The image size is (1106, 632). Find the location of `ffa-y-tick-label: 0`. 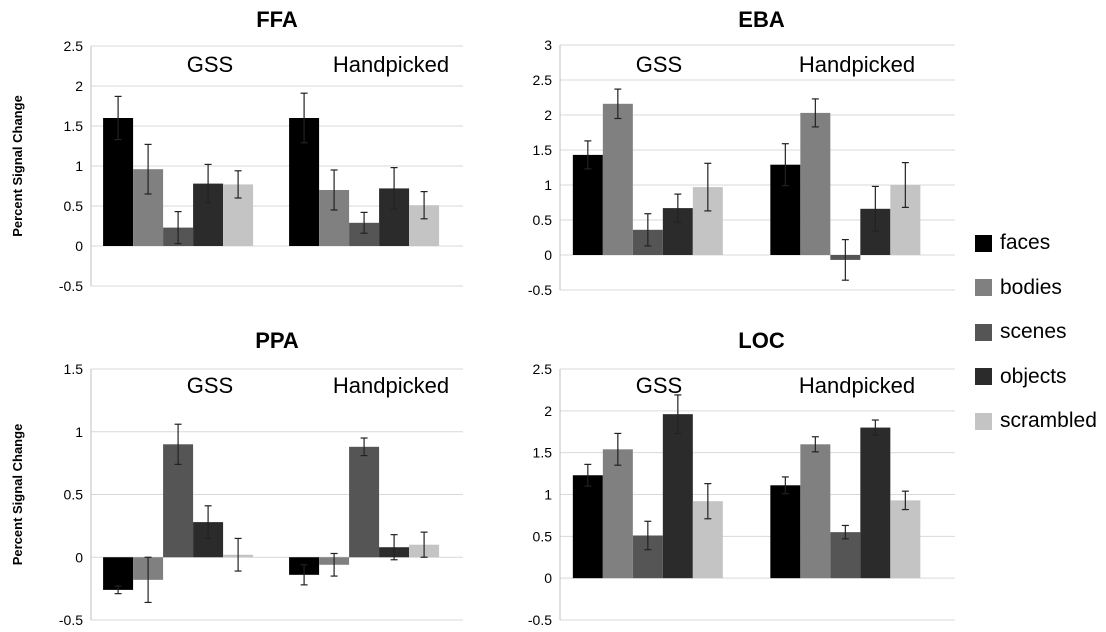

ffa-y-tick-label: 0 is located at coordinates (79, 246).